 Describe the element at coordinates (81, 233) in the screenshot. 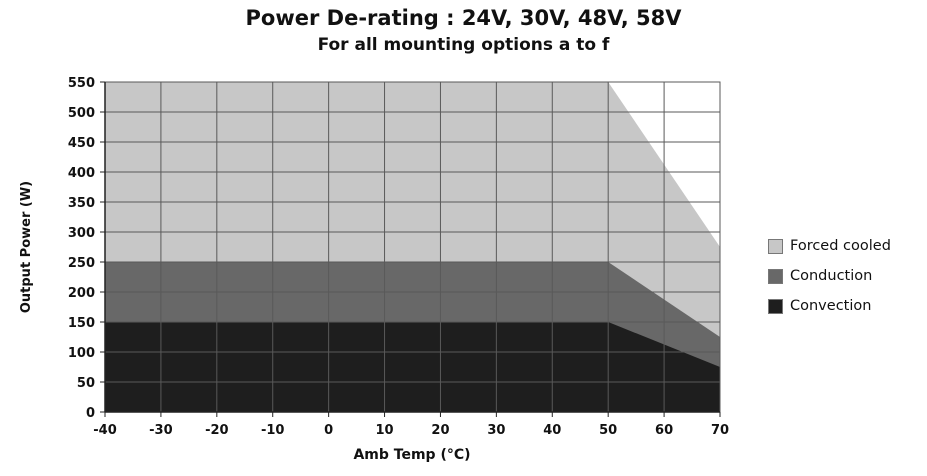

I see `y-tick-label: 300` at that location.